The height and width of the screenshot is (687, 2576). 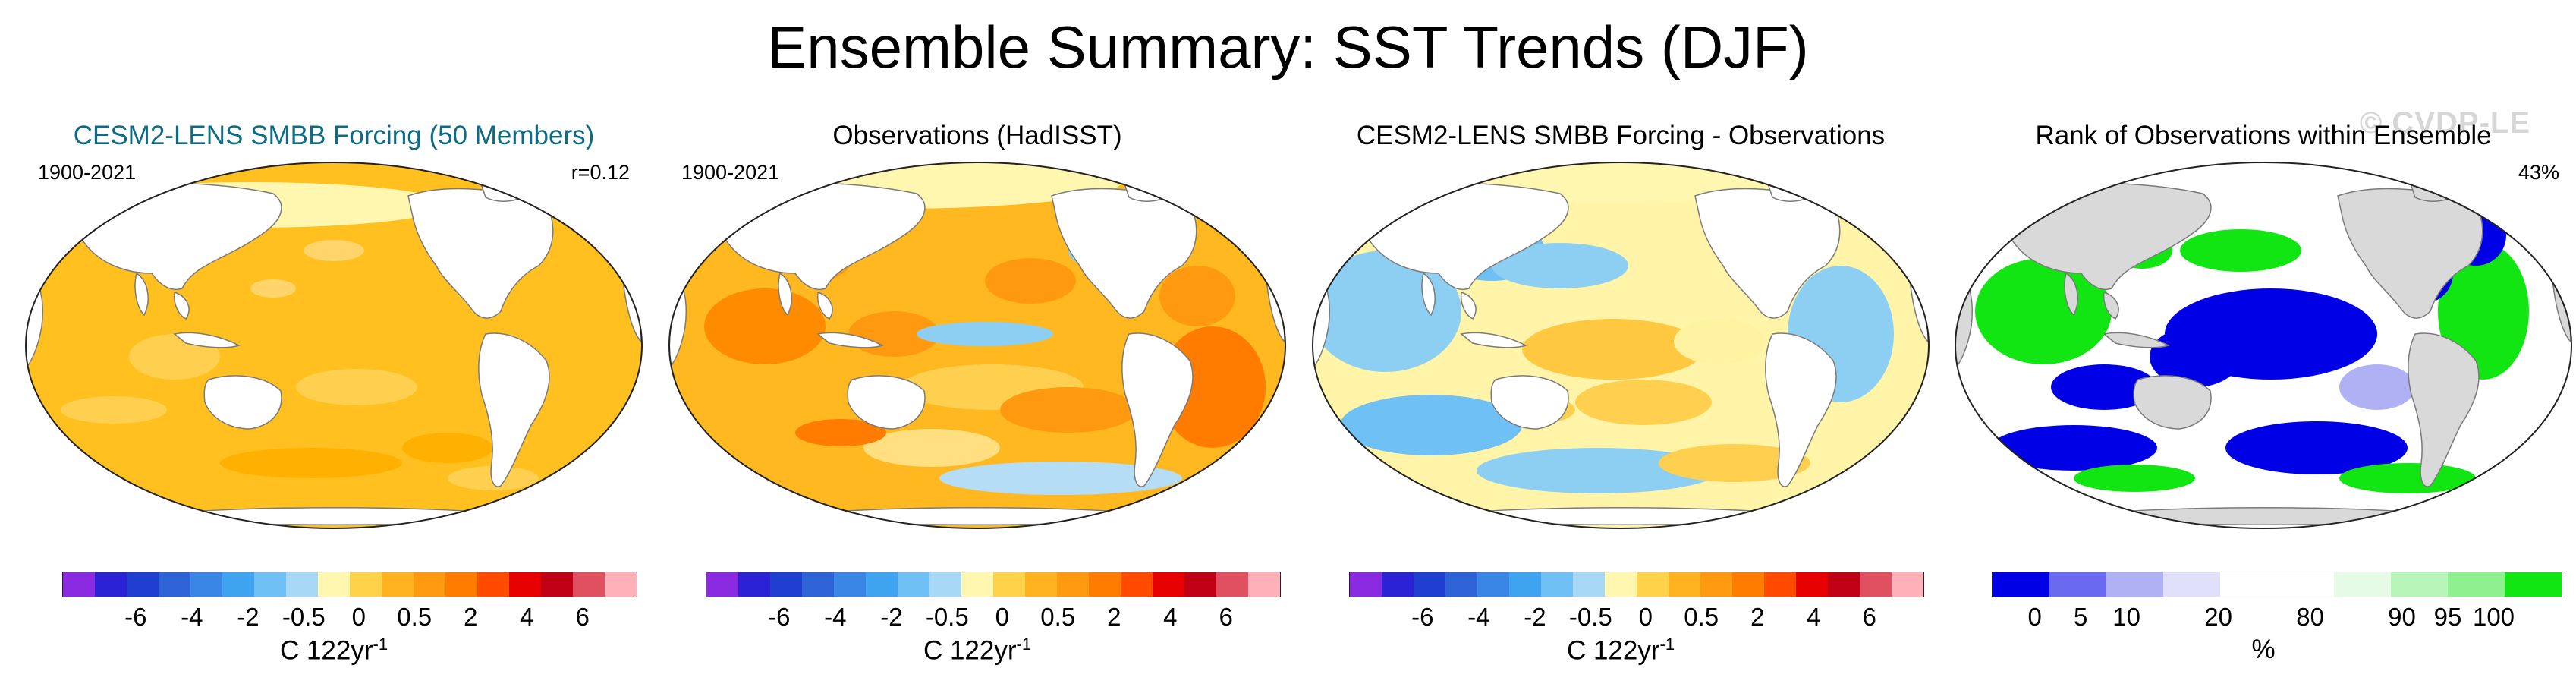 I want to click on figure-title: Ensemble Summary: SST Trends (DJF), so click(x=1288, y=47).